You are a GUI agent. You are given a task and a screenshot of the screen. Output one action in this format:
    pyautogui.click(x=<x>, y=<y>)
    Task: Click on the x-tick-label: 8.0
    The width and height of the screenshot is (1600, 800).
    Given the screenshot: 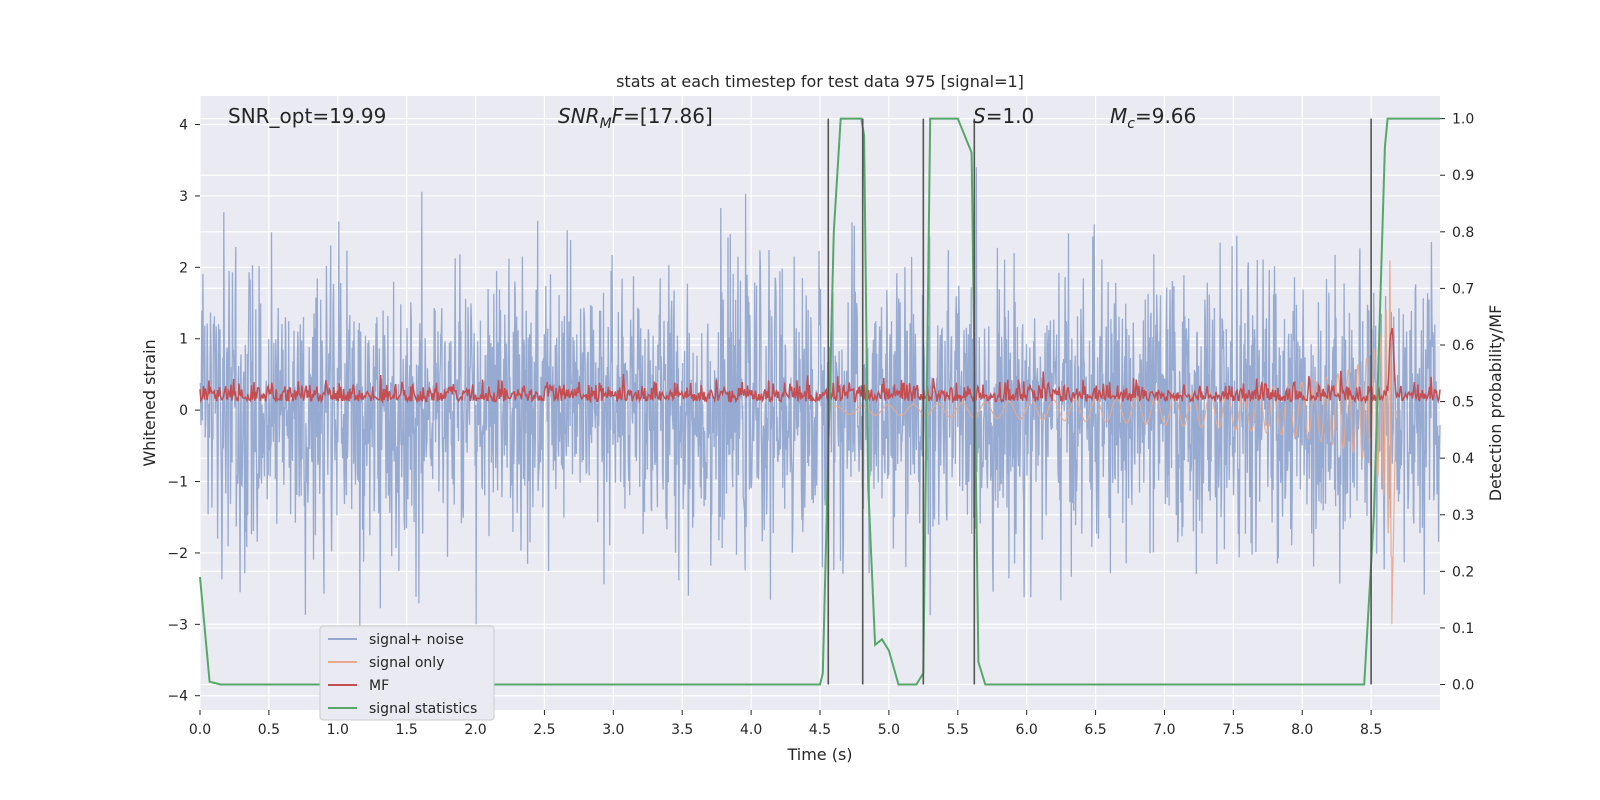 What is the action you would take?
    pyautogui.click(x=1302, y=730)
    